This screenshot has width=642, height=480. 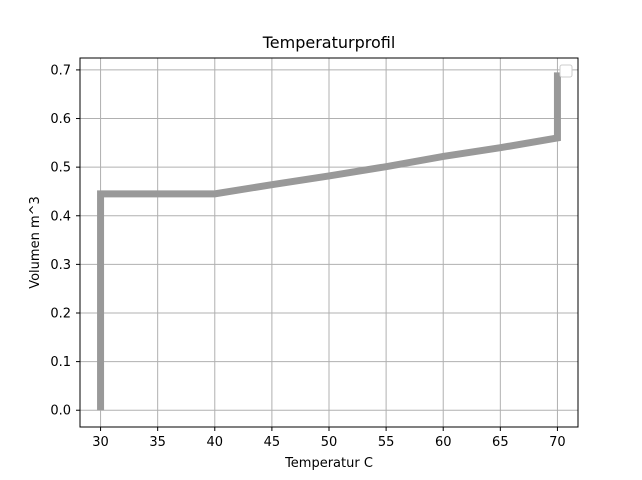 I want to click on y-tick-label: 0.2, so click(x=60, y=313).